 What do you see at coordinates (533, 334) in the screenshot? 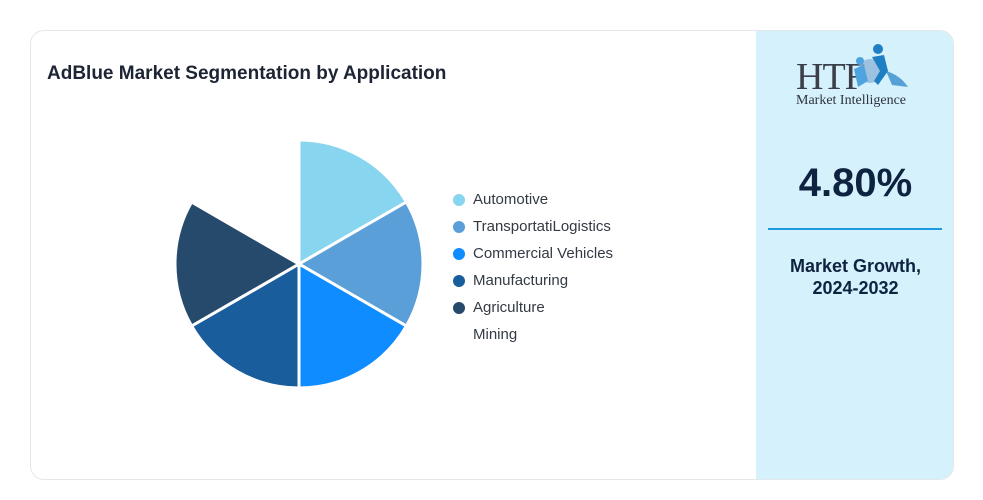
I see `legend-item: Mining` at bounding box center [533, 334].